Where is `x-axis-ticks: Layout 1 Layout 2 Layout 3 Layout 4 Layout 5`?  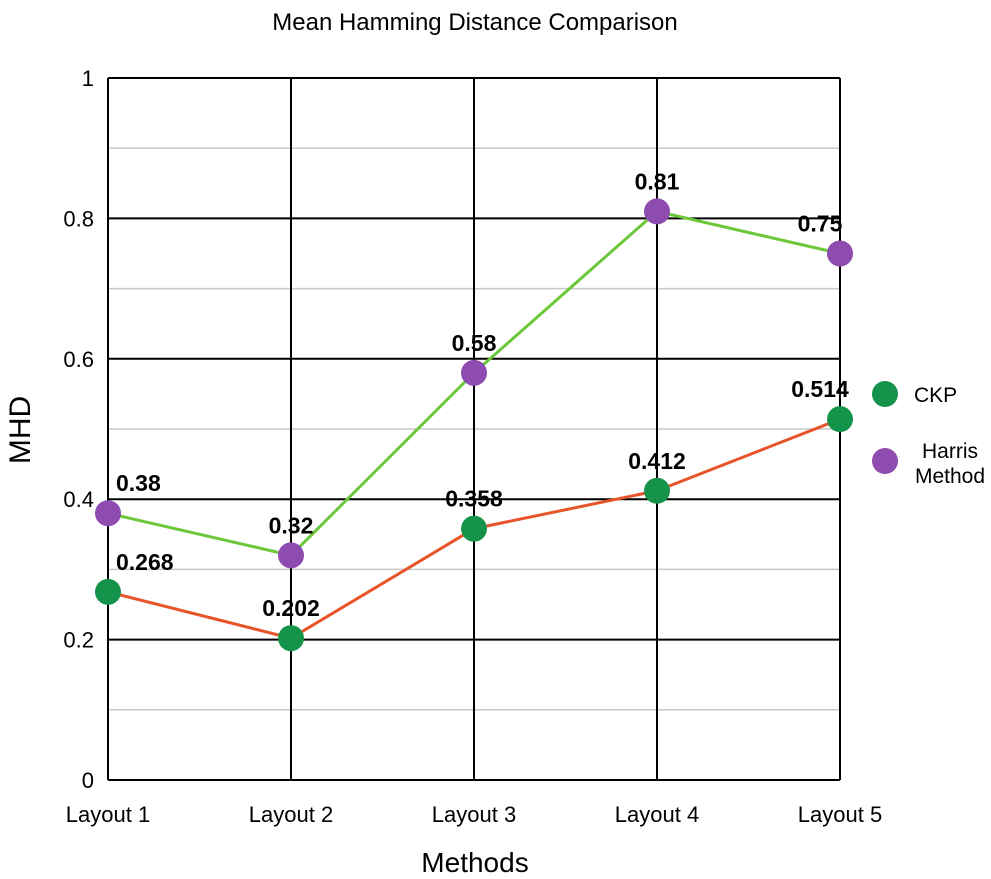 x-axis-ticks: Layout 1 Layout 2 Layout 3 Layout 4 Layout 5 is located at coordinates (474, 814).